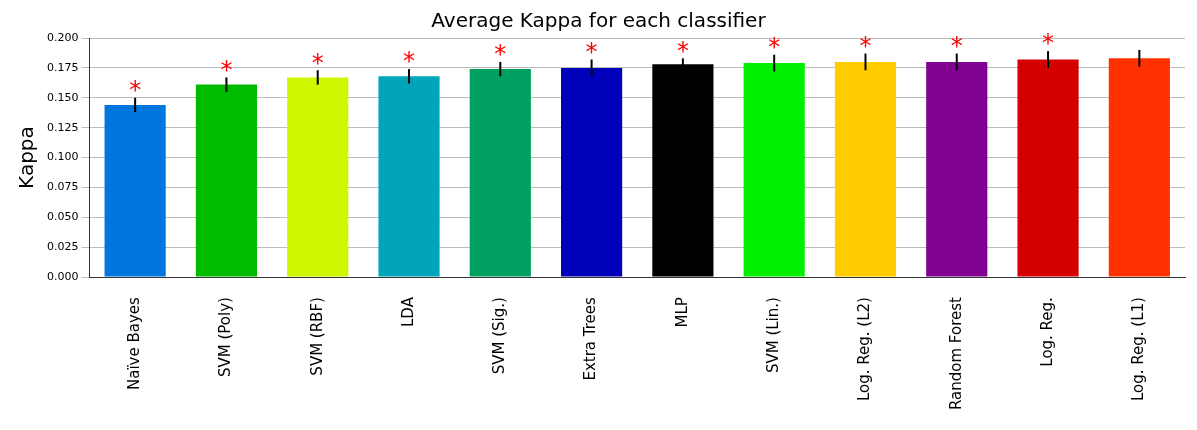 The height and width of the screenshot is (430, 1197). Describe the element at coordinates (62, 127) in the screenshot. I see `y-tick-label: 0.125` at that location.